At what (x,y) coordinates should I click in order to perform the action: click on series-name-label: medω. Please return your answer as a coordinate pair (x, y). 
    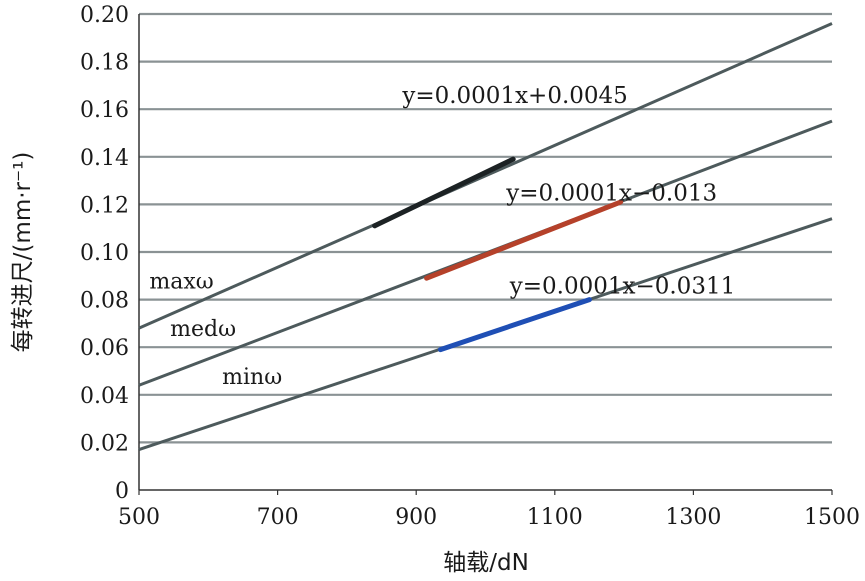
    Looking at the image, I should click on (203, 329).